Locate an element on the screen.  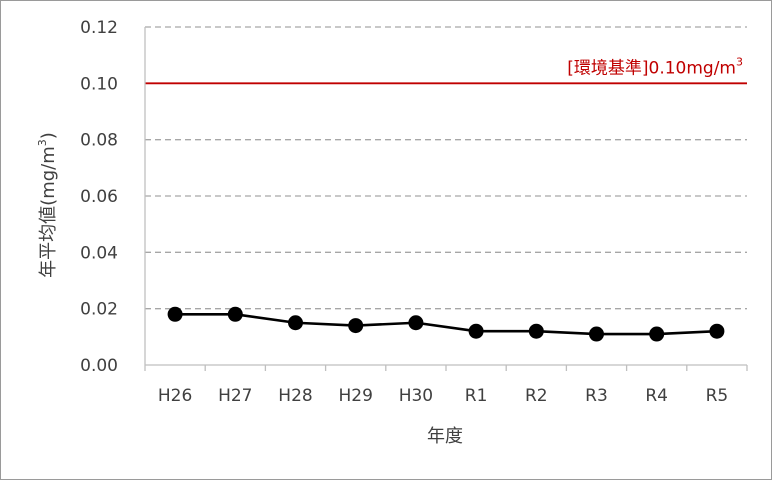
x-tick-label: H29 is located at coordinates (355, 396).